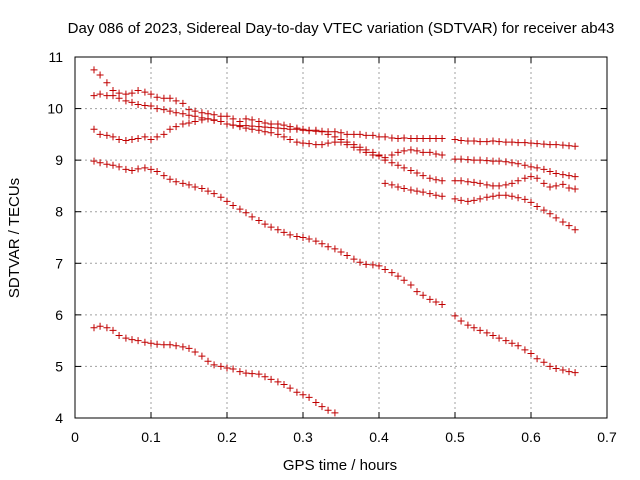  What do you see at coordinates (59, 263) in the screenshot?
I see `y-tick-label: 7` at bounding box center [59, 263].